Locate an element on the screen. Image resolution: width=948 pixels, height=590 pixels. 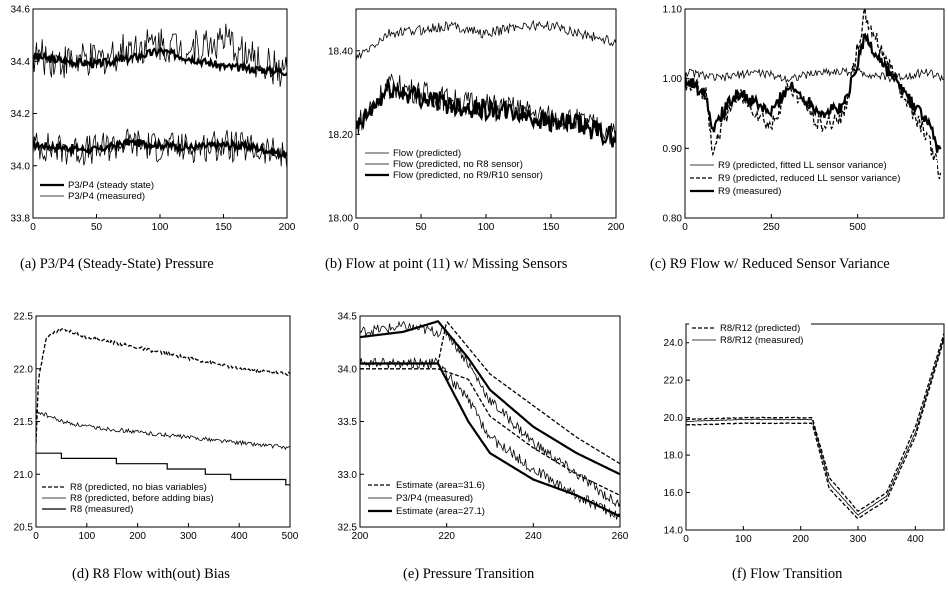
y-tick-label: 18.40 is located at coordinates (340, 51).